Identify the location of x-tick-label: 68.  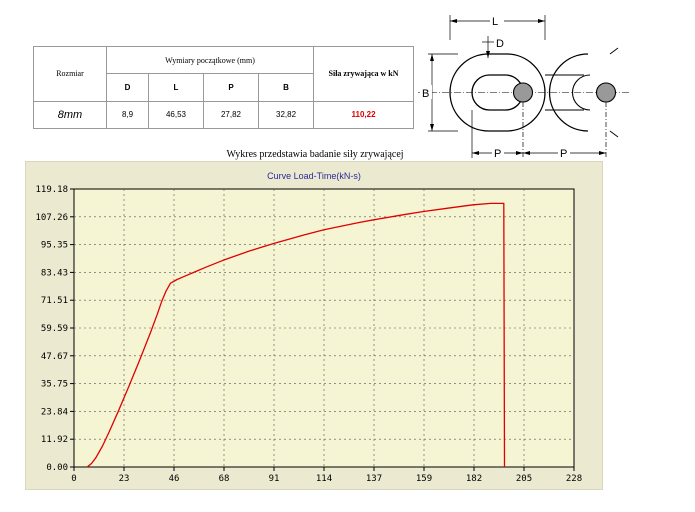
(224, 479).